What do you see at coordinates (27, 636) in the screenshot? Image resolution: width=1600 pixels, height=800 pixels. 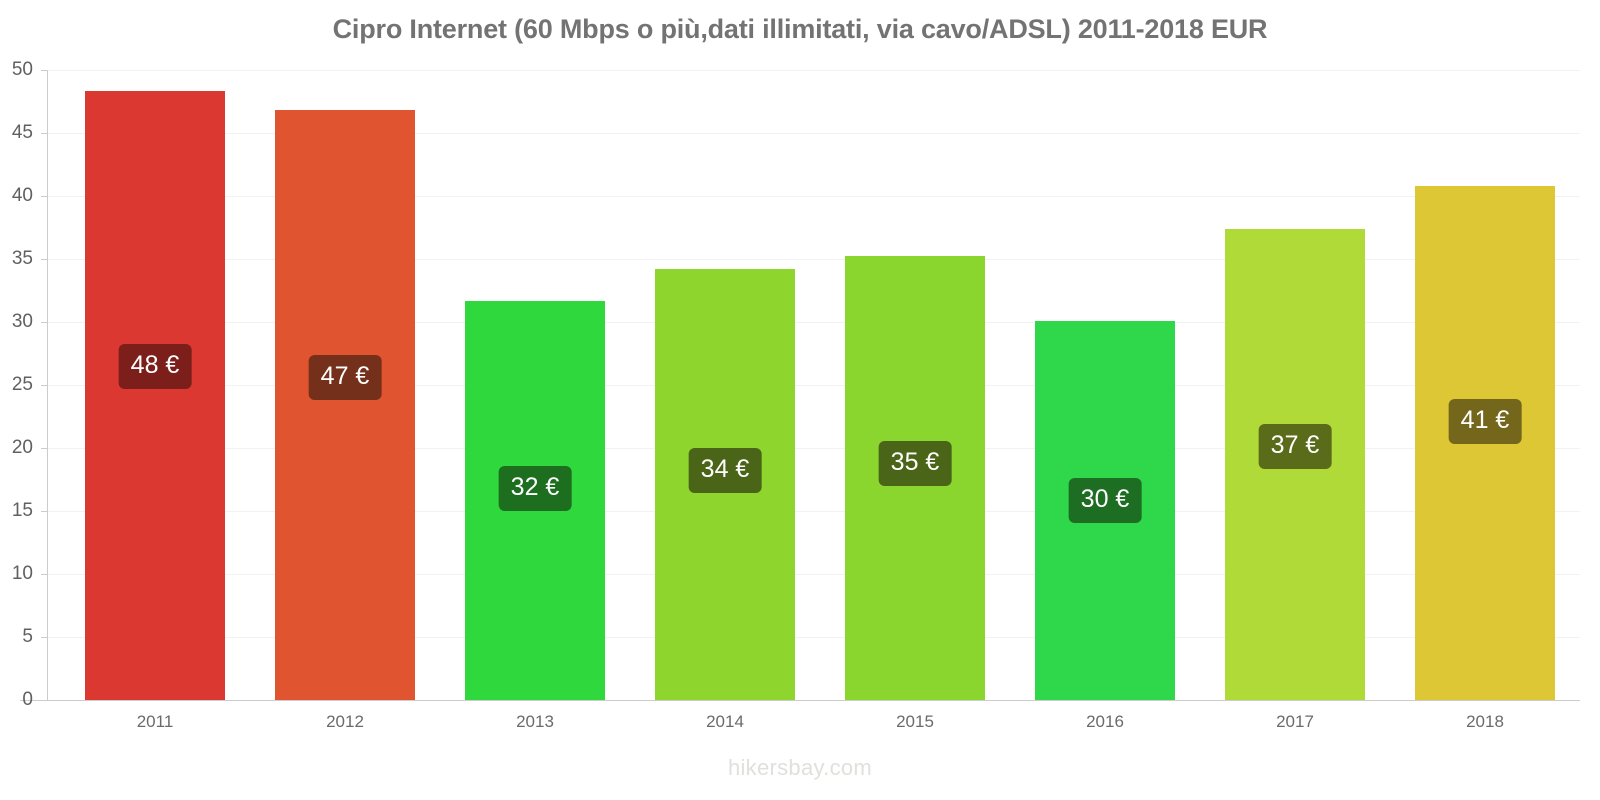 I see `y-axis-tick-label: 5` at bounding box center [27, 636].